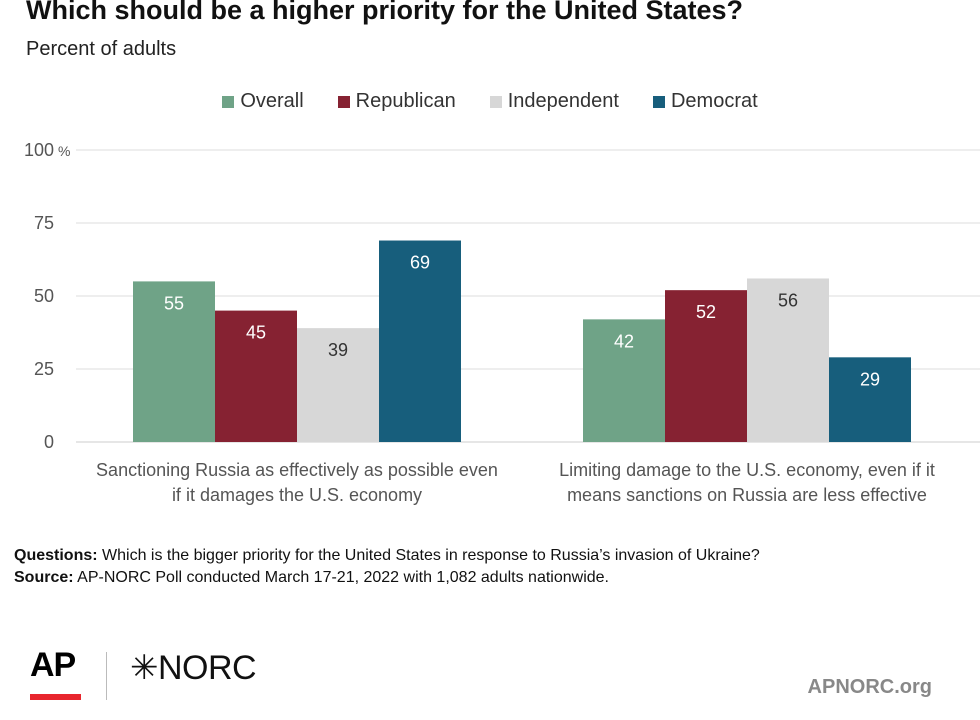 This screenshot has width=980, height=720. I want to click on data-label: 52, so click(706, 312).